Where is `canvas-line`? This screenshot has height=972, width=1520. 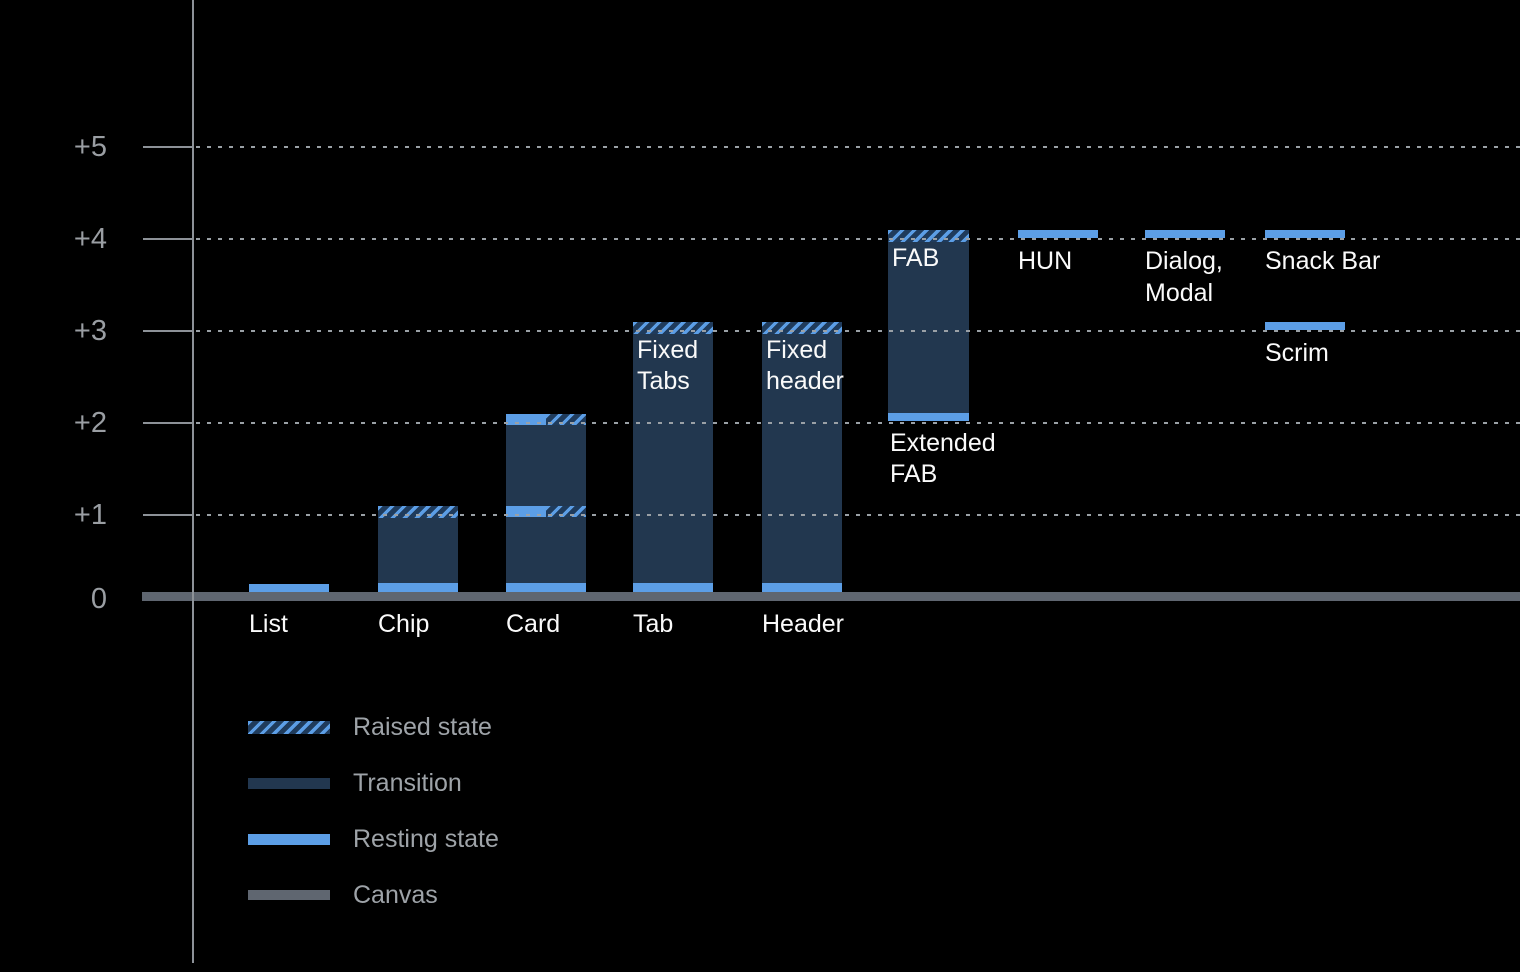 canvas-line is located at coordinates (831, 596).